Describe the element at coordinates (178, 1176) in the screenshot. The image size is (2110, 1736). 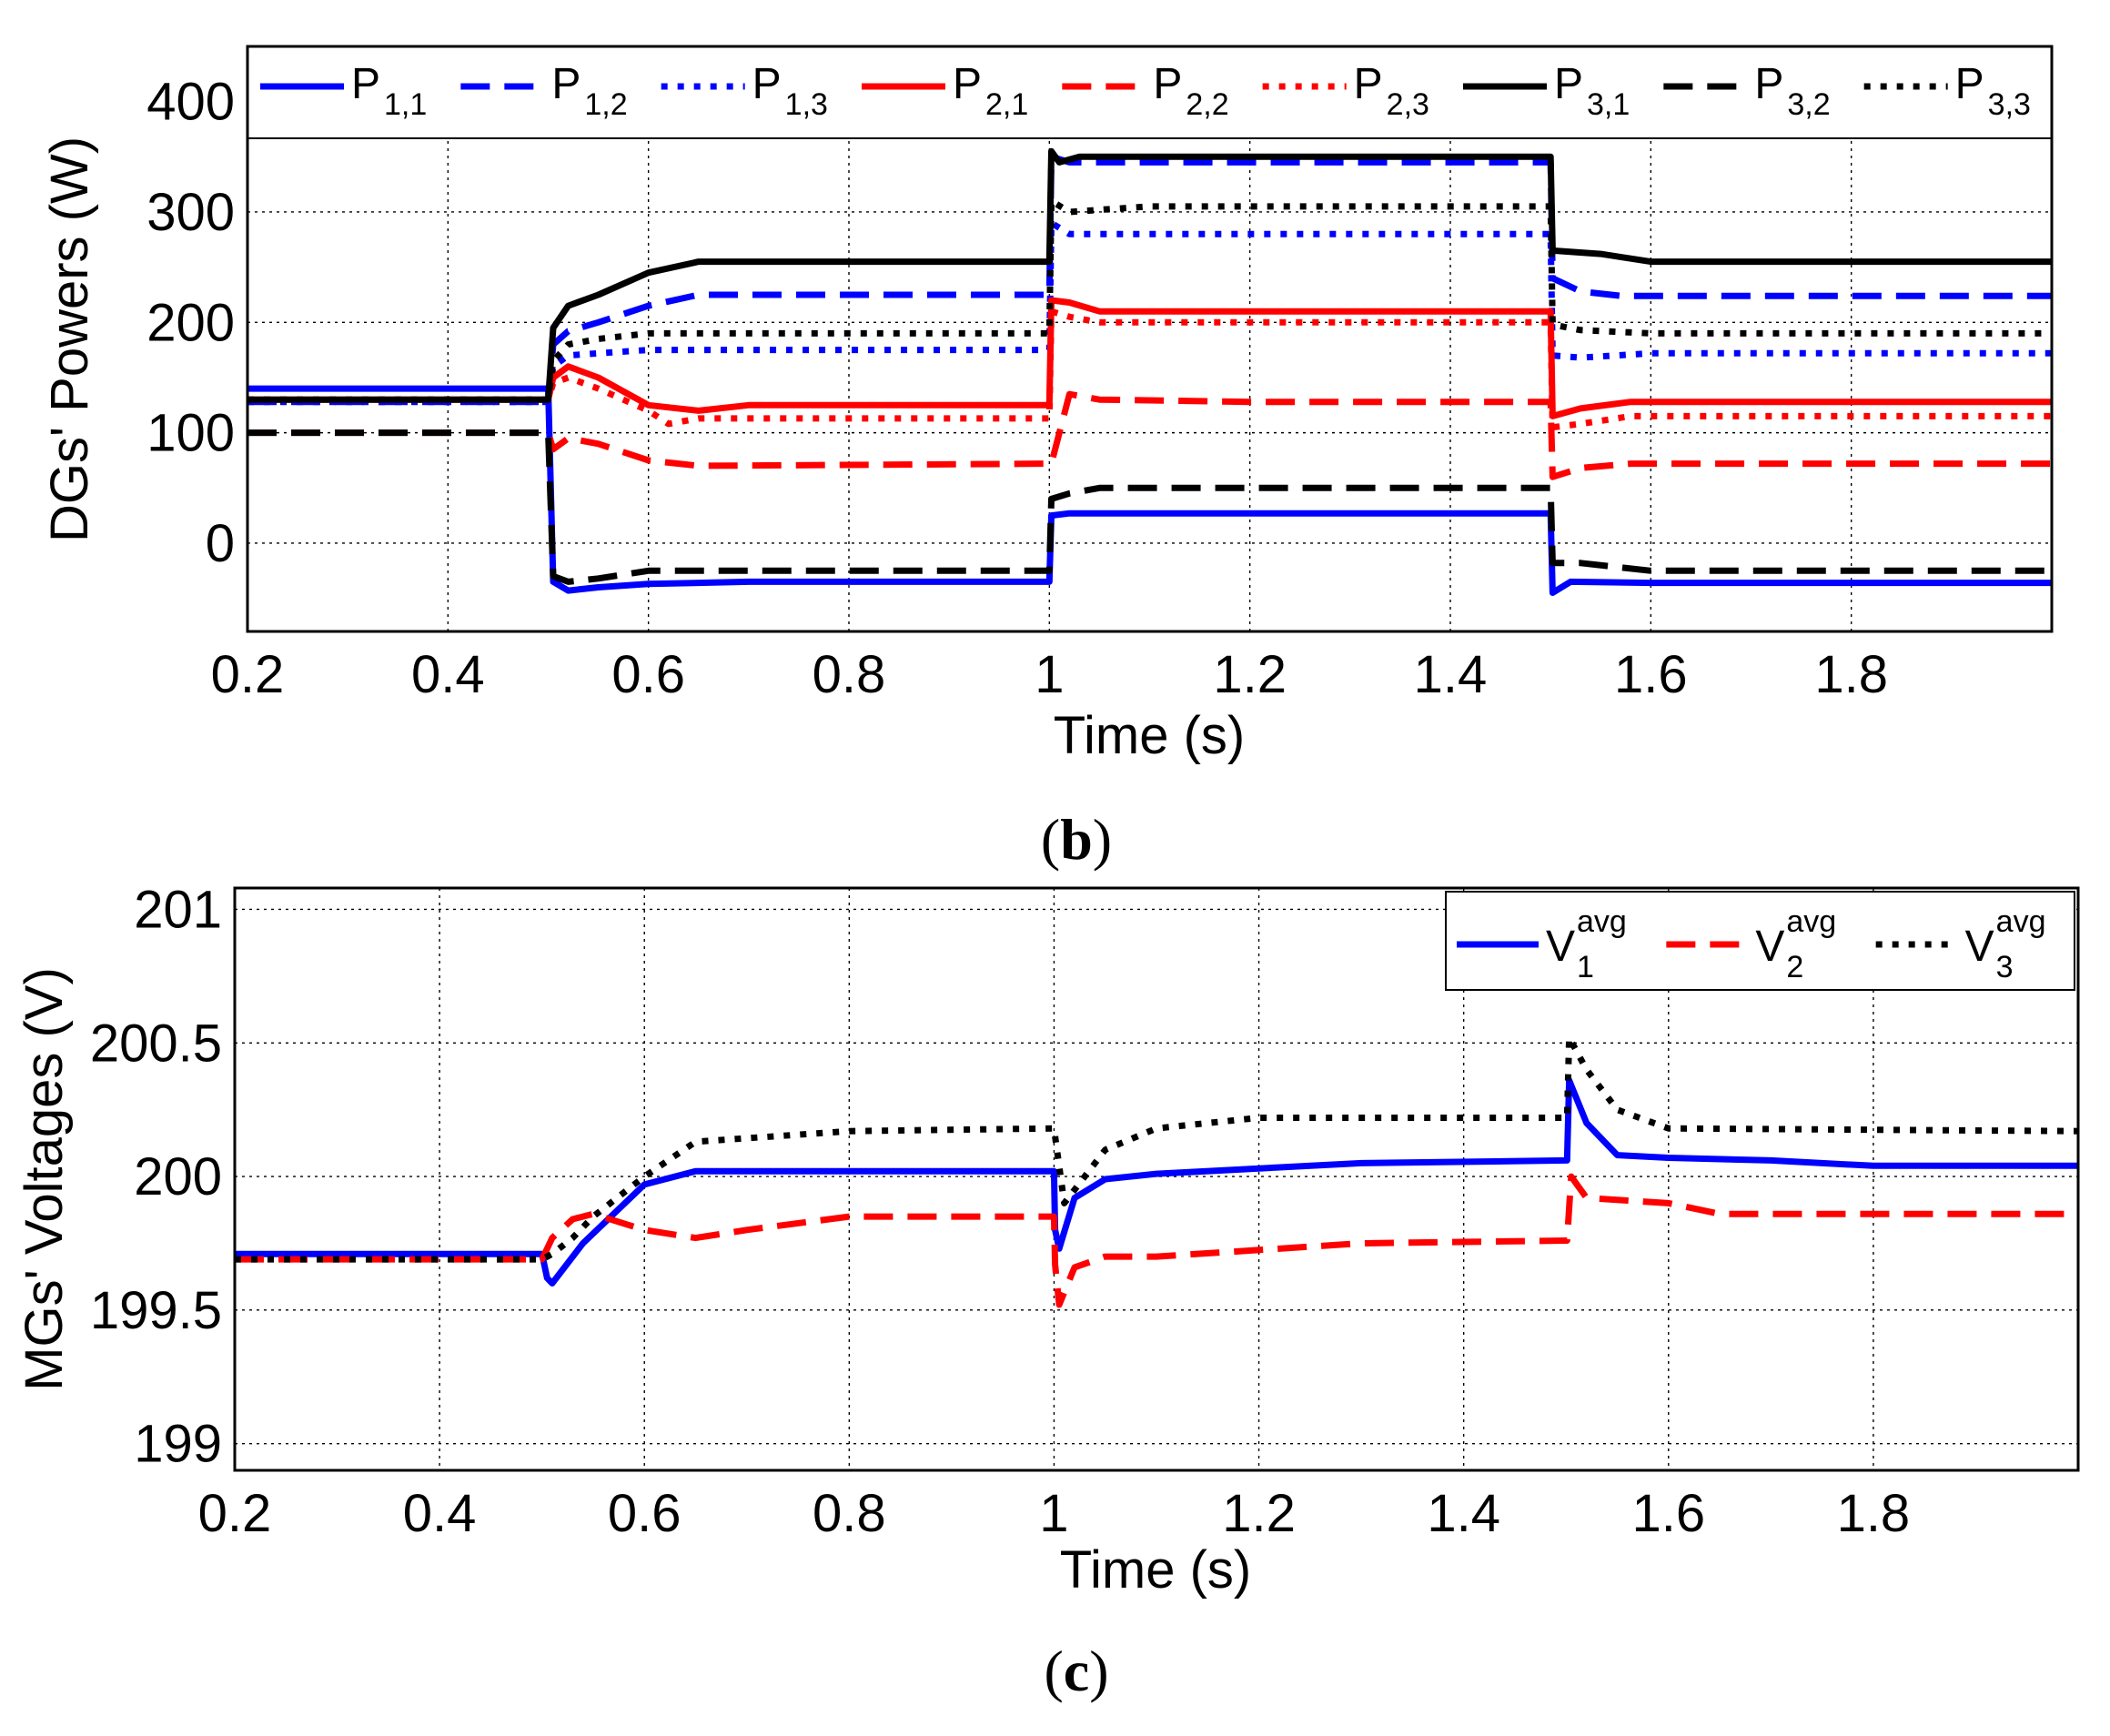
I see `panel-c-y-tick-label: 200` at that location.